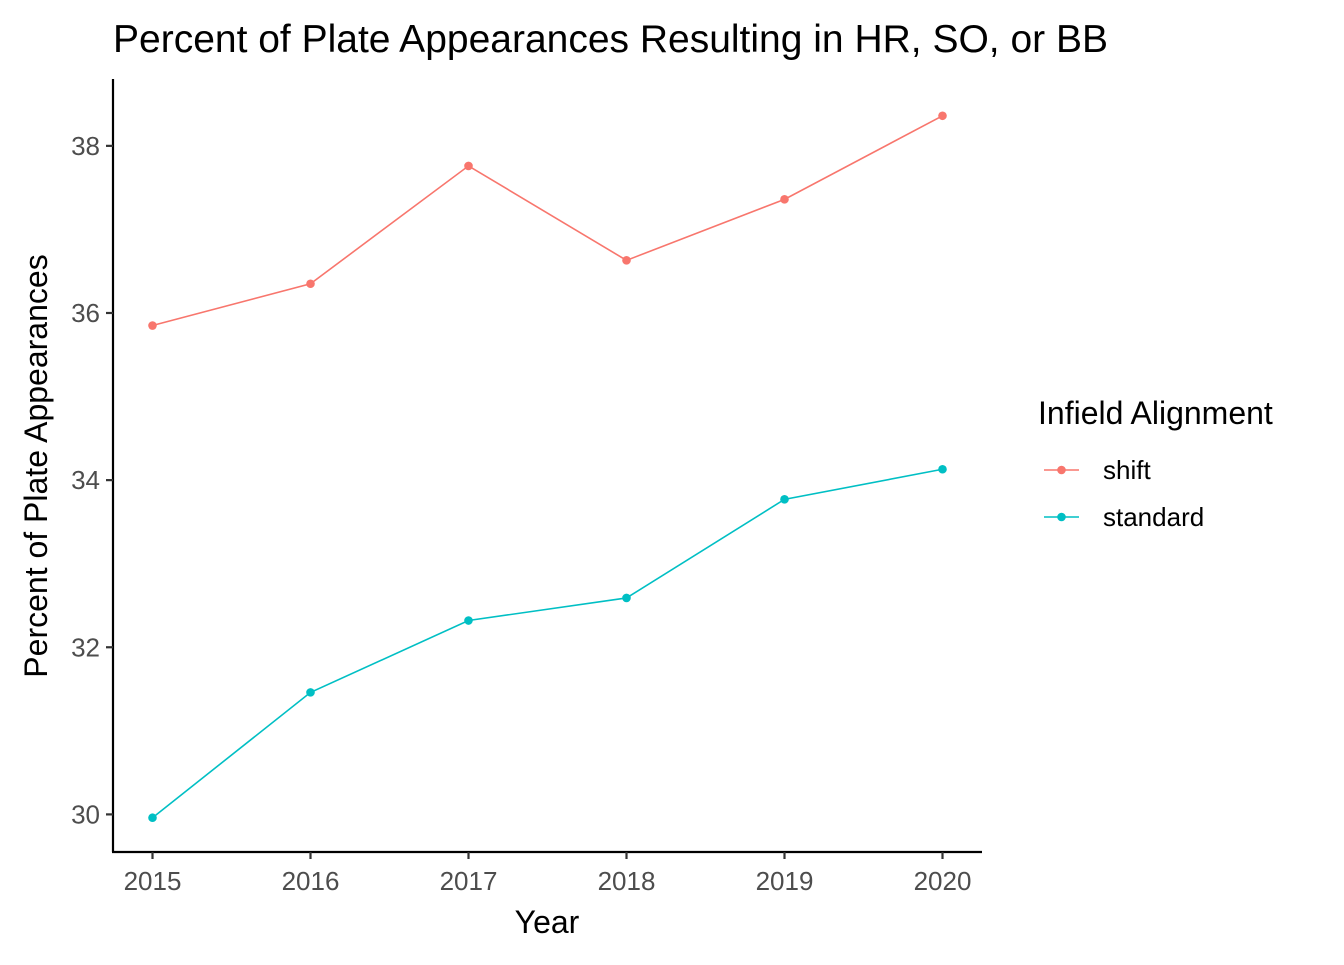 The height and width of the screenshot is (965, 1344). What do you see at coordinates (1153, 517) in the screenshot?
I see `legend-label: standard` at bounding box center [1153, 517].